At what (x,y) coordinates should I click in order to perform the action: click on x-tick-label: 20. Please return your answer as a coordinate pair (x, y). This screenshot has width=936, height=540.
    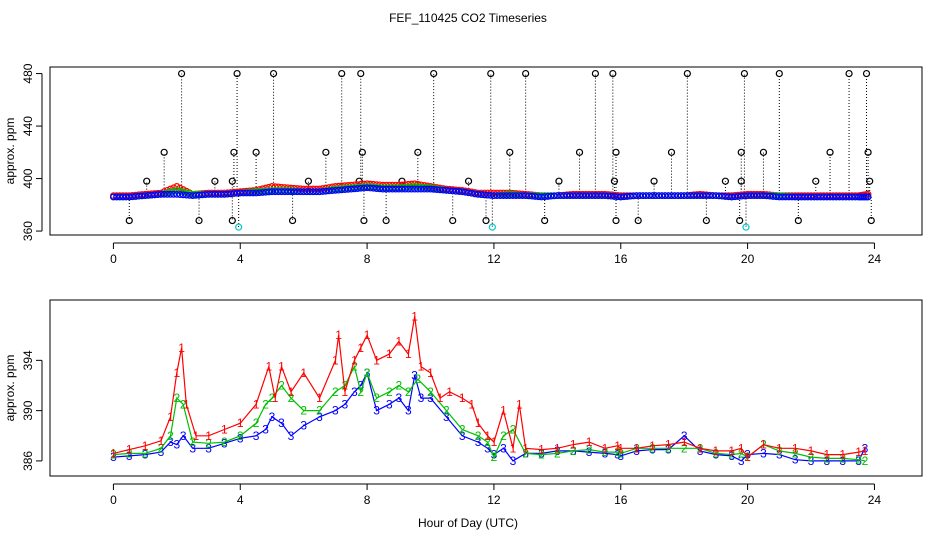
    Looking at the image, I should click on (748, 259).